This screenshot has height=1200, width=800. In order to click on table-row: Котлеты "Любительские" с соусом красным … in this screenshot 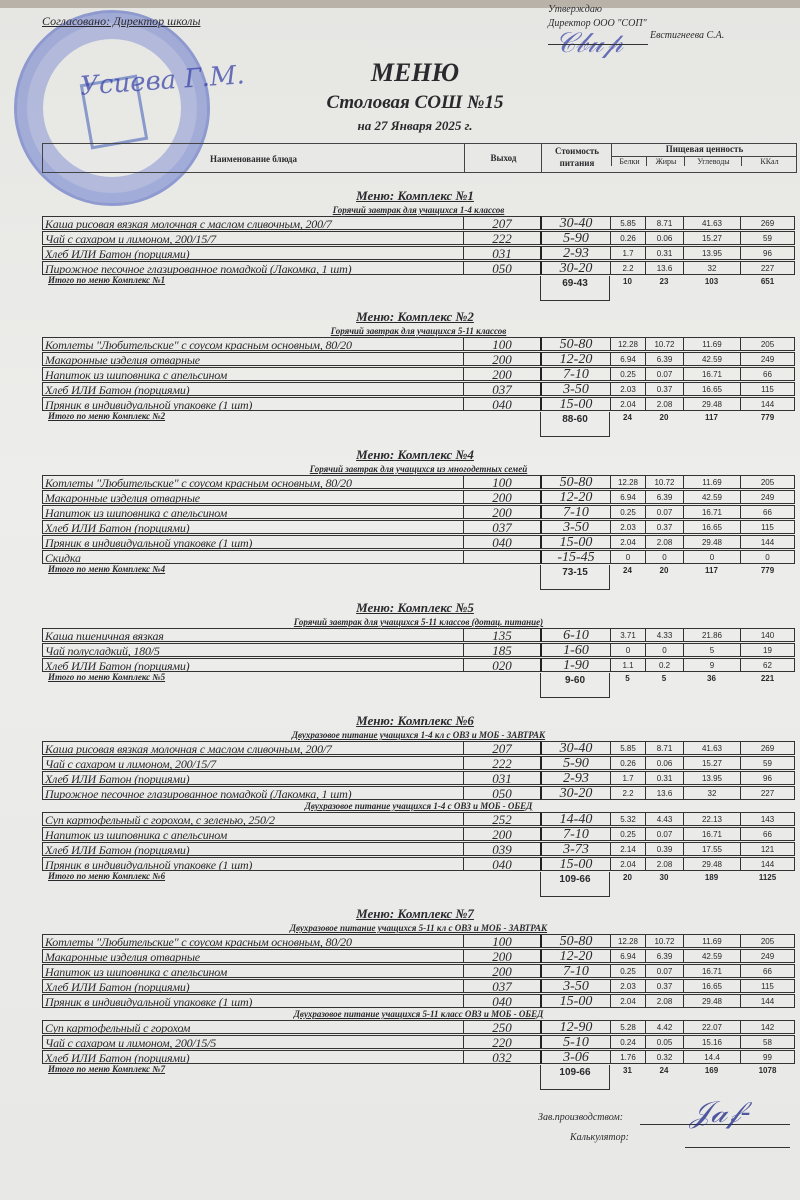, I will do `click(418, 344)`.